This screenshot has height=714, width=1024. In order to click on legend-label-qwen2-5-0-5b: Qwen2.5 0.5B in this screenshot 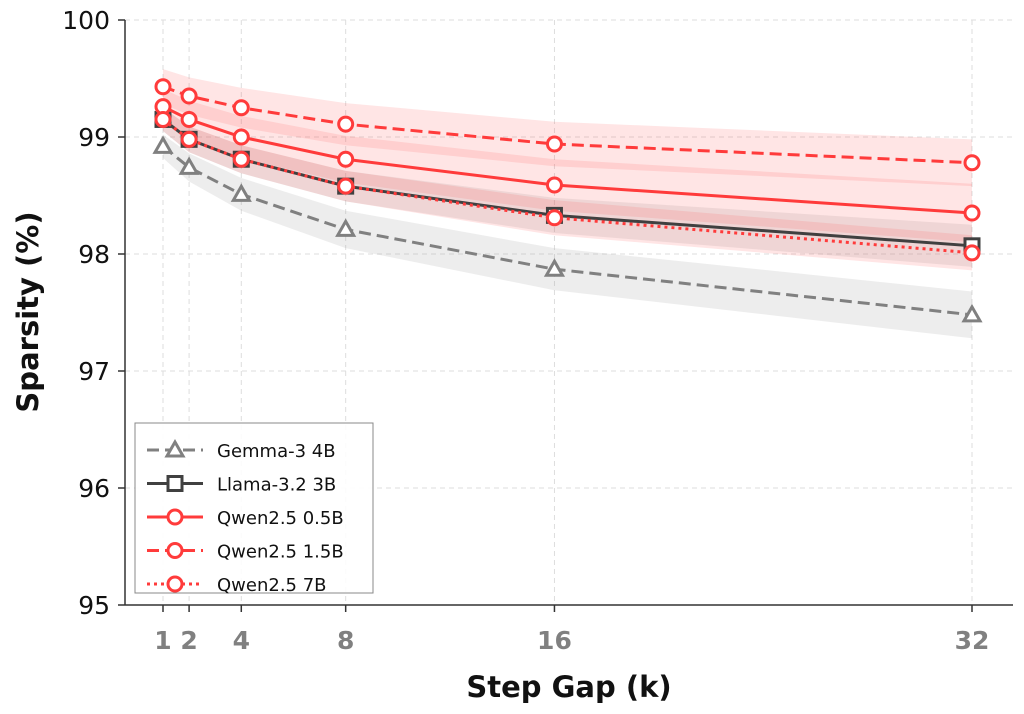, I will do `click(280, 518)`.